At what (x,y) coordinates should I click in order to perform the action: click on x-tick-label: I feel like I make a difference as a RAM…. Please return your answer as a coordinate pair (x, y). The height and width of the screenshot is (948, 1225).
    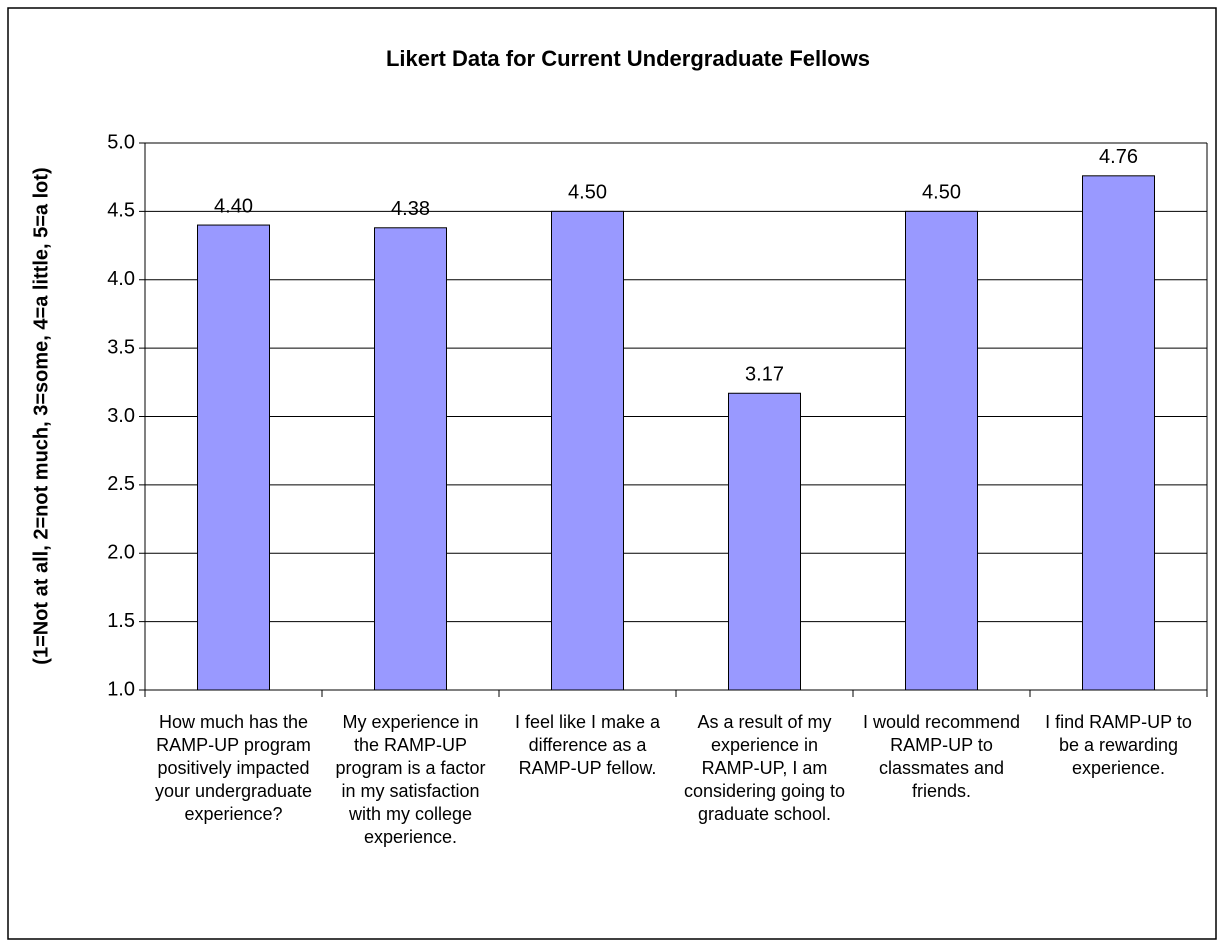
    Looking at the image, I should click on (587, 745).